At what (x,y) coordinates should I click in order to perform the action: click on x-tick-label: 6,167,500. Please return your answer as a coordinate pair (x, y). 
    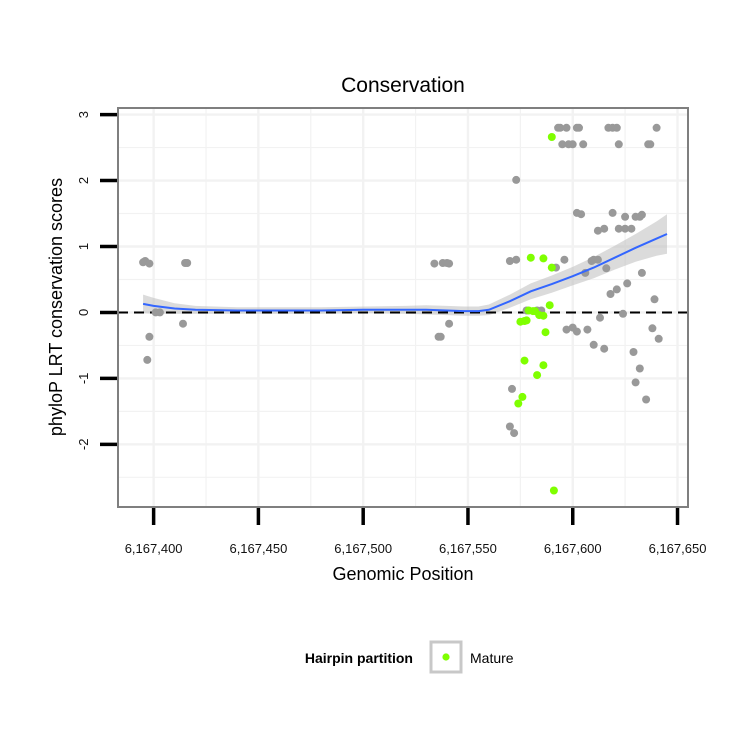
    Looking at the image, I should click on (363, 548).